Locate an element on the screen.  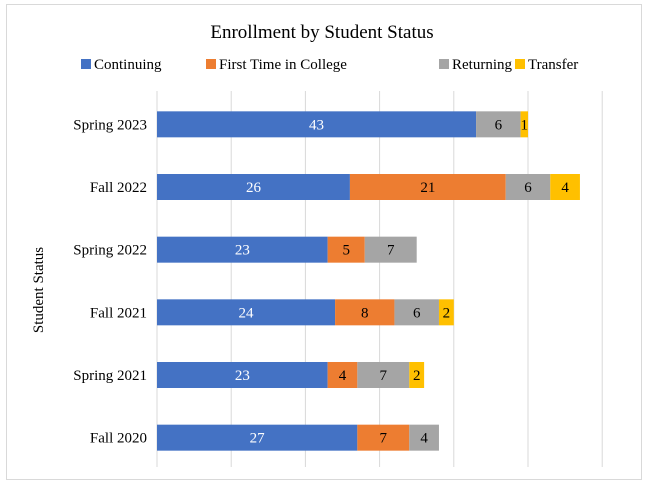
data-label: 43 is located at coordinates (316, 125).